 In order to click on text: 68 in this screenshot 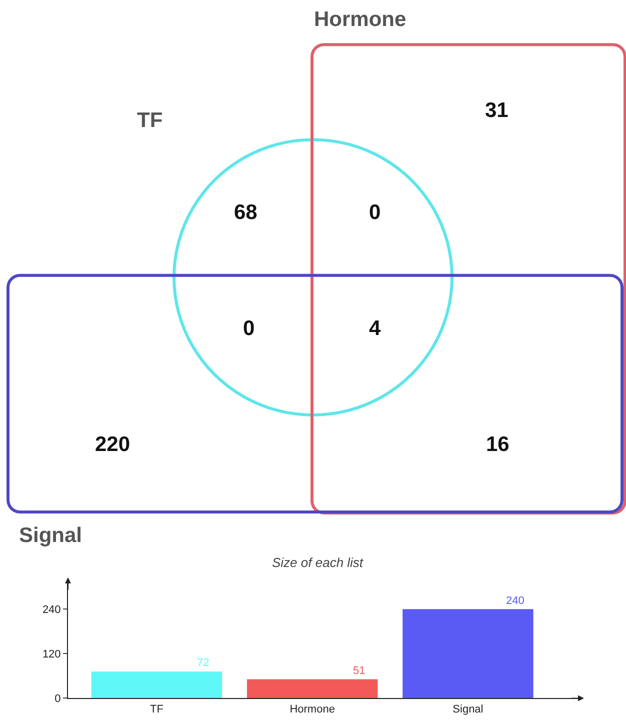, I will do `click(246, 212)`.